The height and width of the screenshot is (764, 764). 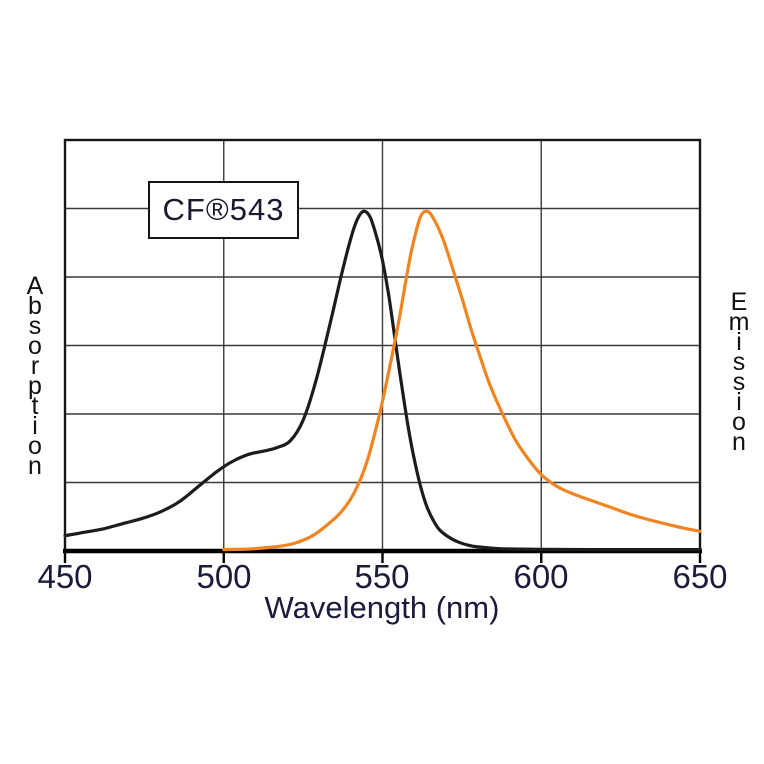 What do you see at coordinates (739, 368) in the screenshot?
I see `right-axis-title: Emission` at bounding box center [739, 368].